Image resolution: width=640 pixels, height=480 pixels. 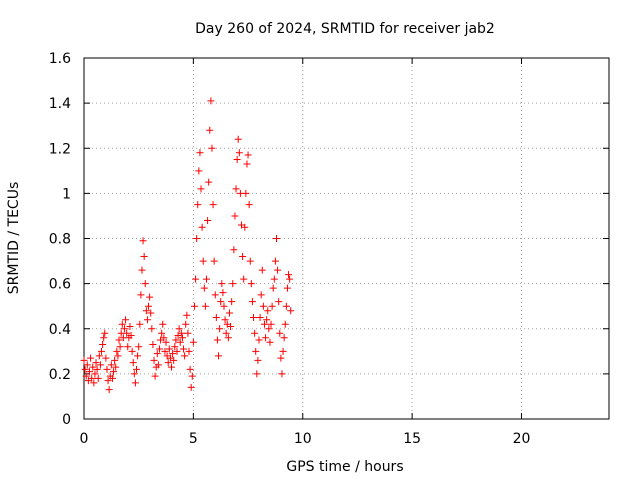 I want to click on y-tick-label: 0.6, so click(x=60, y=285).